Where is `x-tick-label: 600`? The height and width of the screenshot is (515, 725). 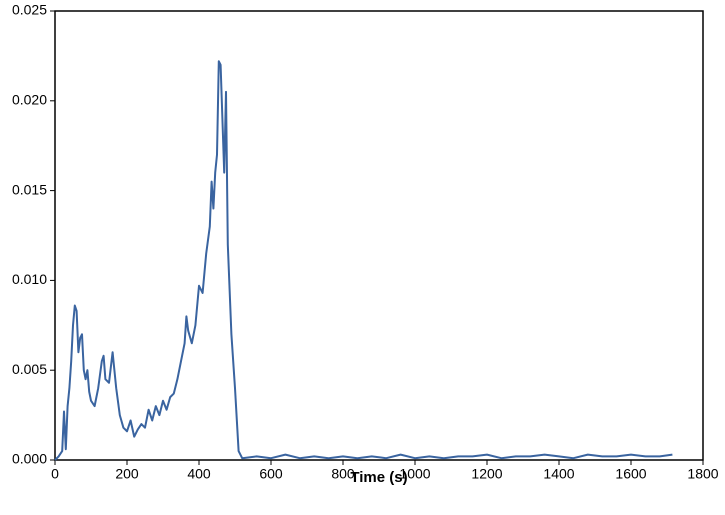 x-tick-label: 600 is located at coordinates (271, 474).